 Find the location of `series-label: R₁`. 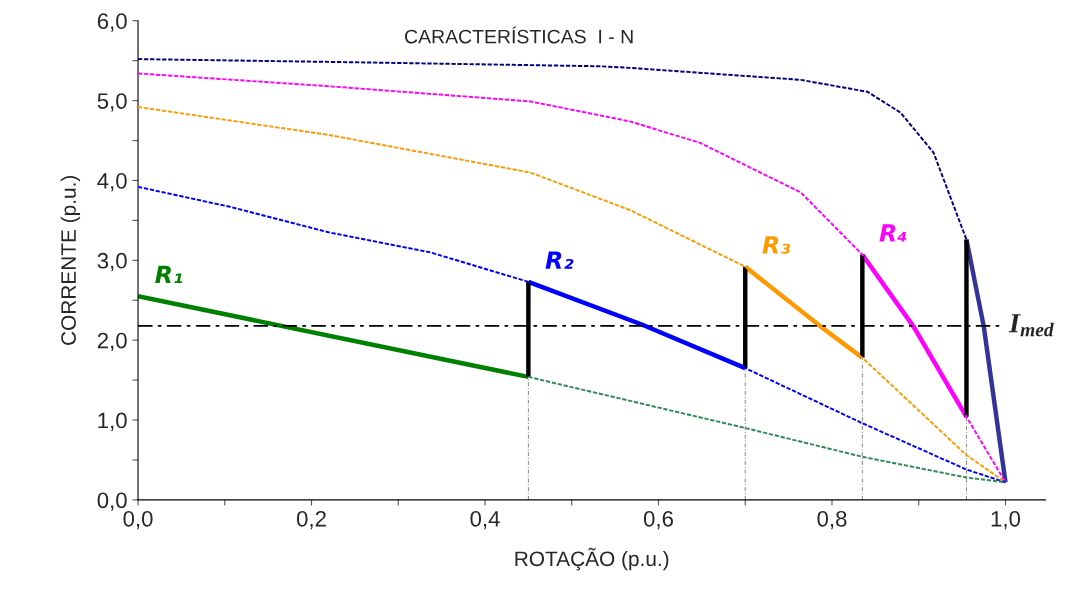

series-label: R₁ is located at coordinates (169, 274).